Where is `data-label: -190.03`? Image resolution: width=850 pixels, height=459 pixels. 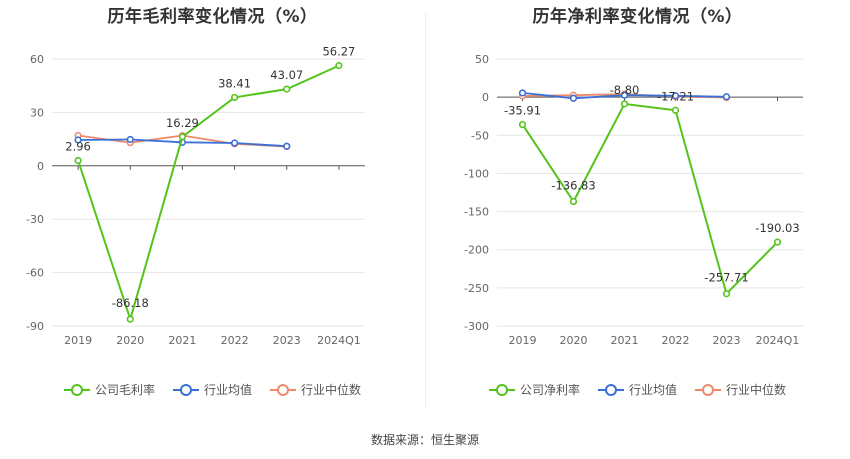 data-label: -190.03 is located at coordinates (777, 228).